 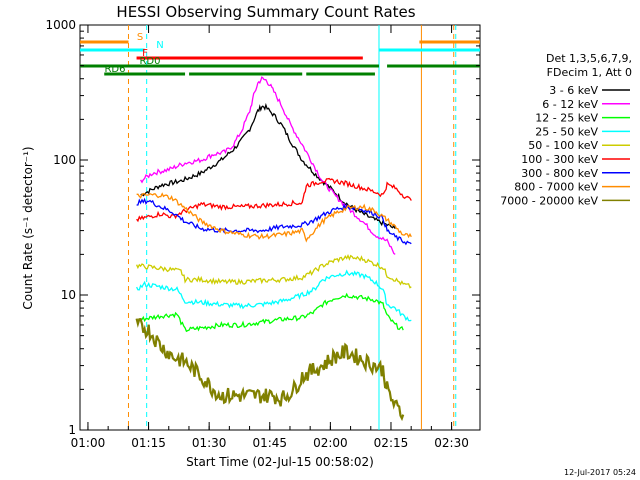 What do you see at coordinates (209, 443) in the screenshot?
I see `x-tick-label: 01:30` at bounding box center [209, 443].